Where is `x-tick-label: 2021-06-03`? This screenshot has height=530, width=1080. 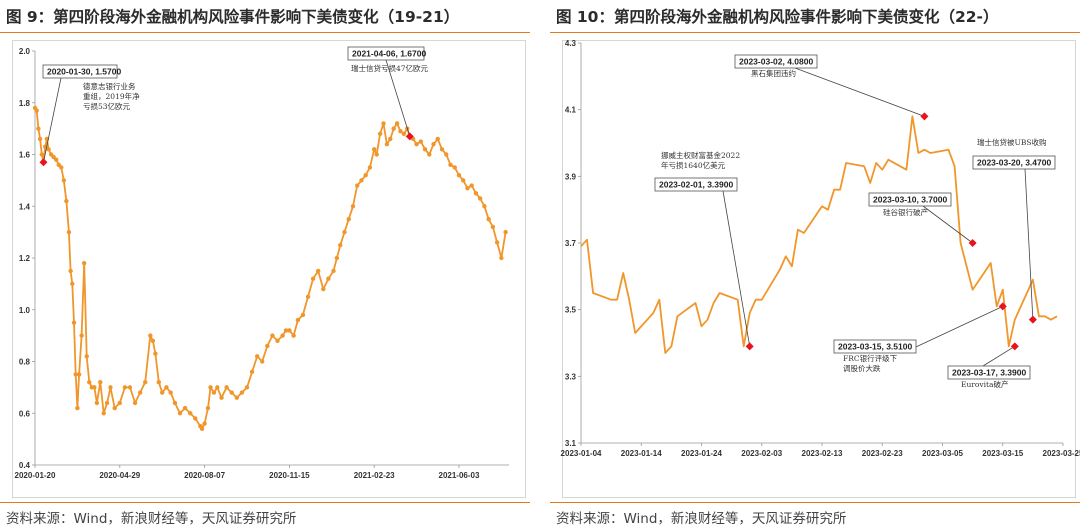
x-tick-label: 2021-06-03 is located at coordinates (459, 475).